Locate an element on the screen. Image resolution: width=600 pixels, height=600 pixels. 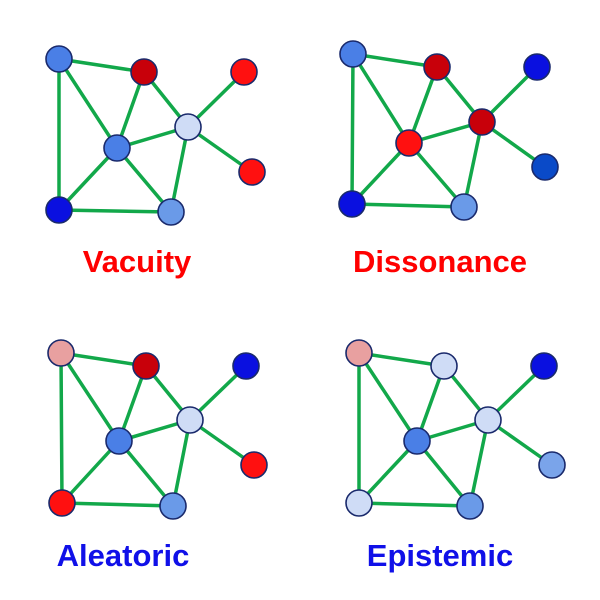
title-vacuity: Vacuity is located at coordinates (137, 261).